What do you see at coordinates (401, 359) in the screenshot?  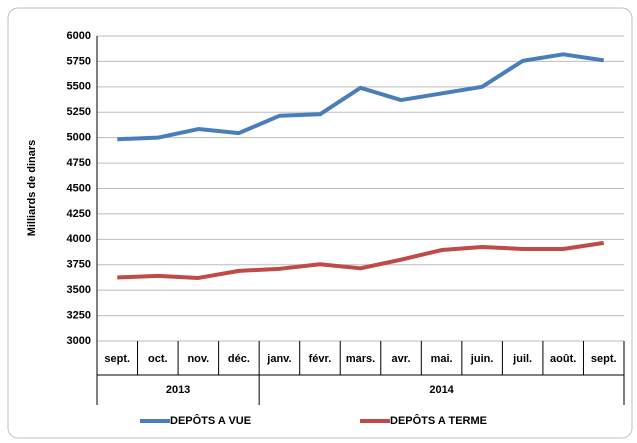 I see `x-tick-label: avr.` at bounding box center [401, 359].